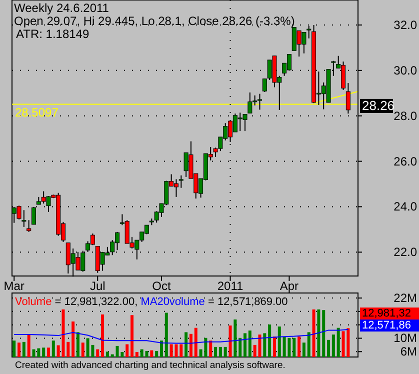 This screenshot has height=374, width=419. I want to click on x-tick-label: Jul, so click(98, 286).